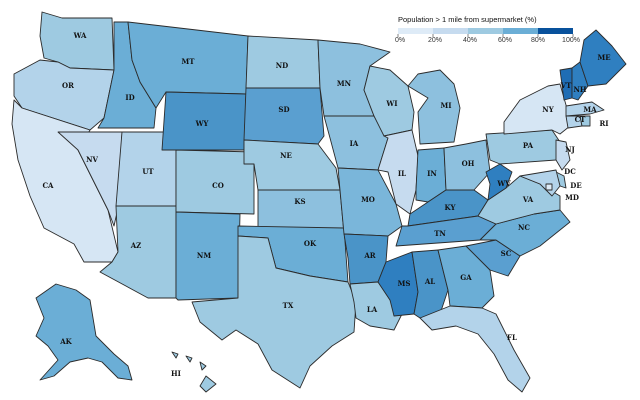 This screenshot has width=640, height=400. Describe the element at coordinates (299, 201) in the screenshot. I see `state-label-ks: KS` at that location.